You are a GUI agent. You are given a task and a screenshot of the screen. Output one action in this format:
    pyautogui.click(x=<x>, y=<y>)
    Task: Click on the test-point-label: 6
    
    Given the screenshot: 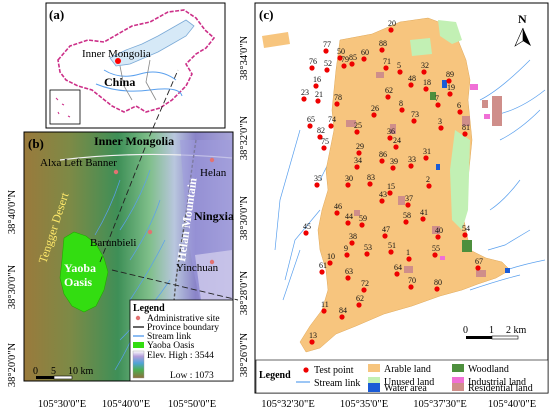 What is the action you would take?
    pyautogui.click(x=459, y=105)
    